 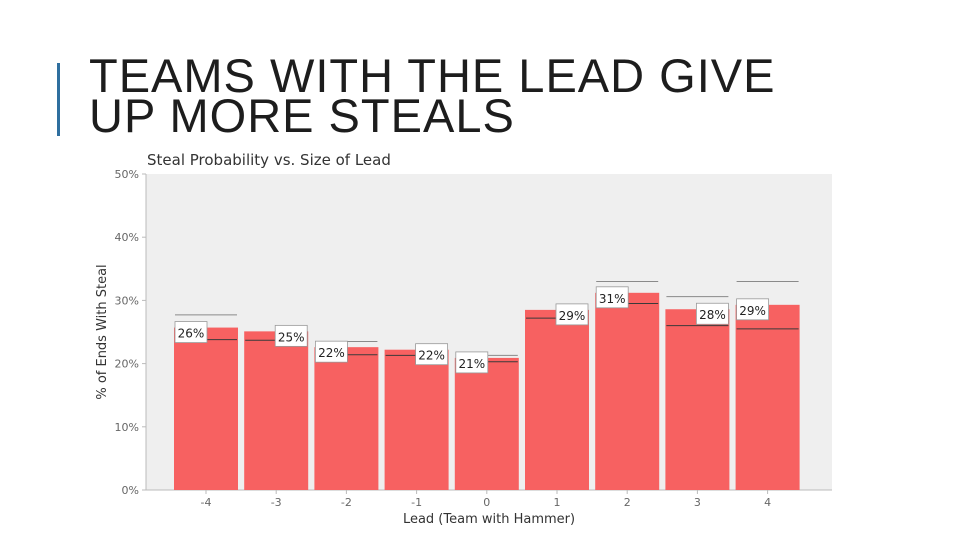 What do you see at coordinates (416, 502) in the screenshot?
I see `x-tick-label: -1` at bounding box center [416, 502].